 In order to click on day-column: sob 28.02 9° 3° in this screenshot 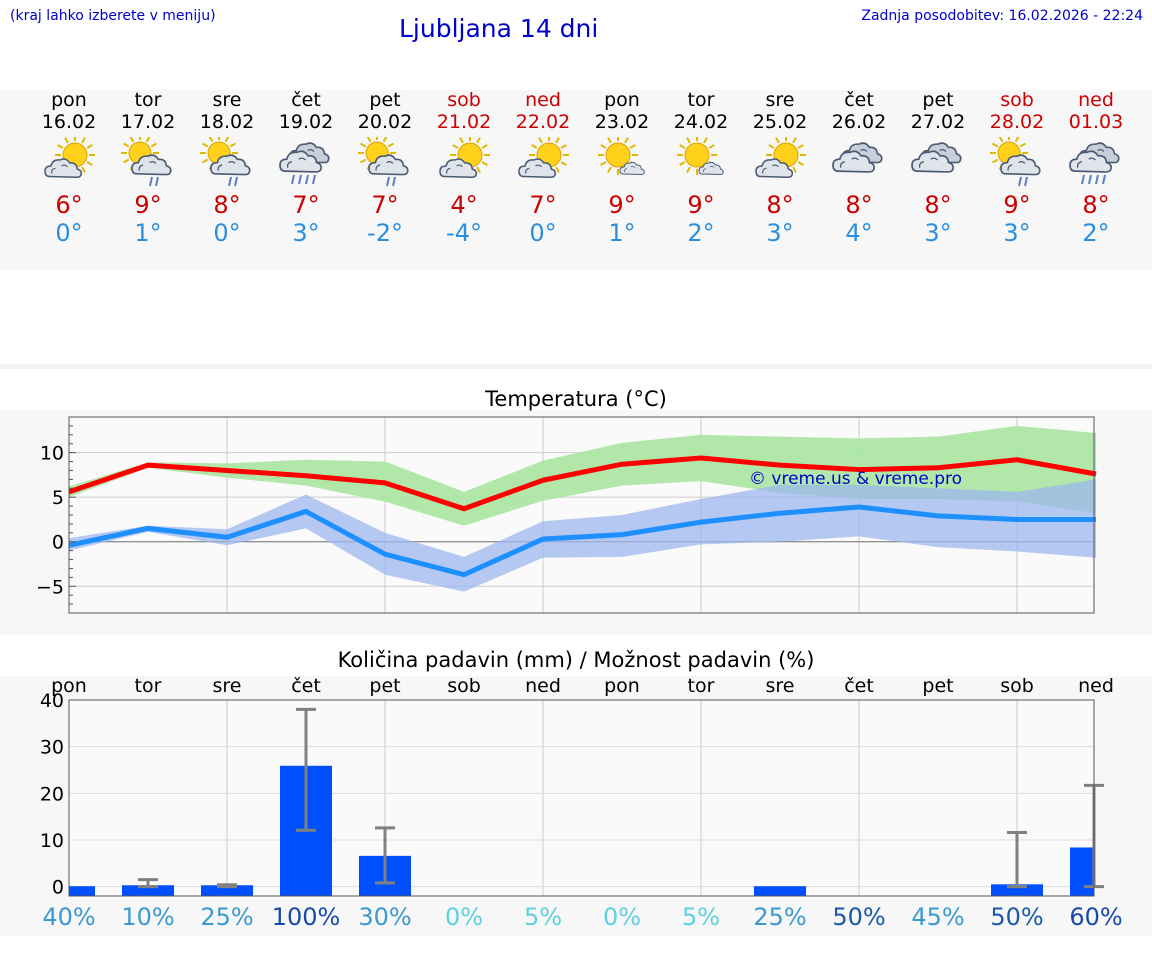, I will do `click(1017, 168)`.